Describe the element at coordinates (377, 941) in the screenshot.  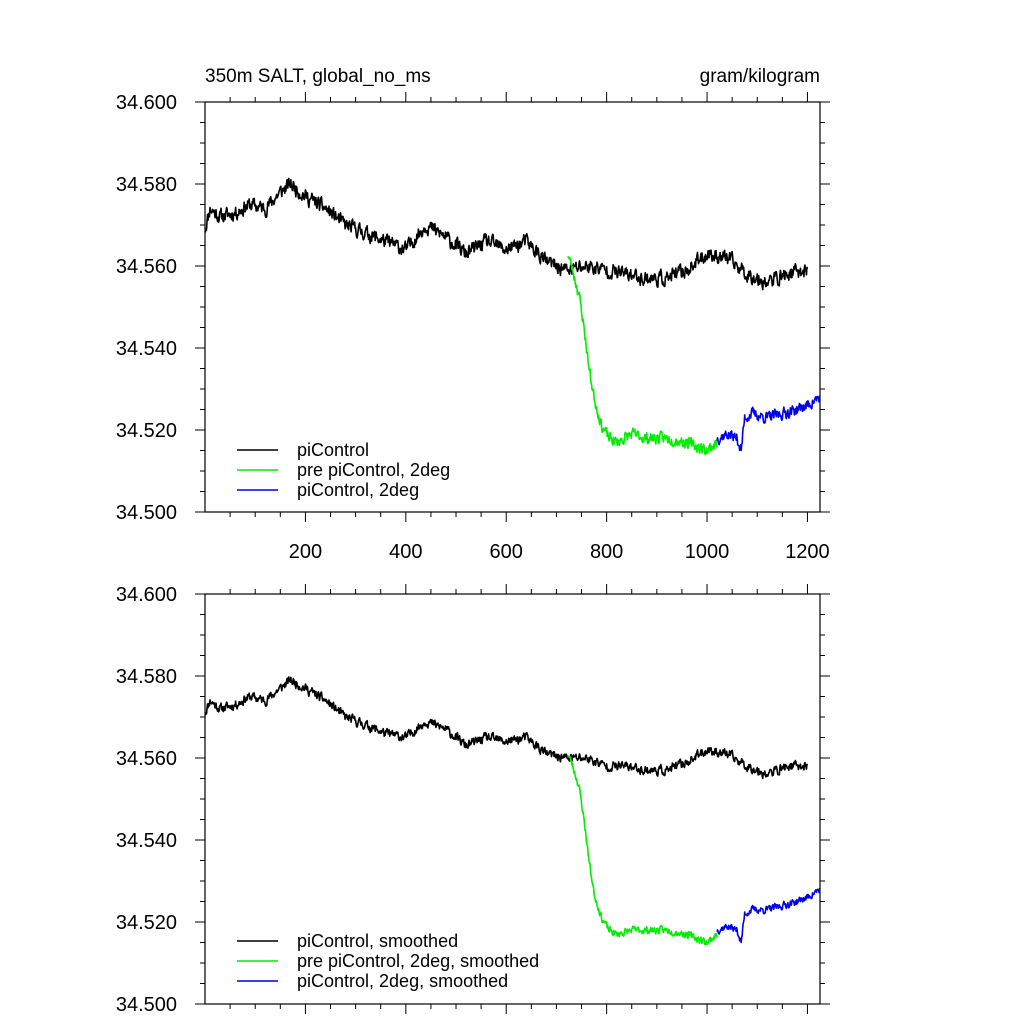
I see `legend-label: piControl, smoothed` at that location.